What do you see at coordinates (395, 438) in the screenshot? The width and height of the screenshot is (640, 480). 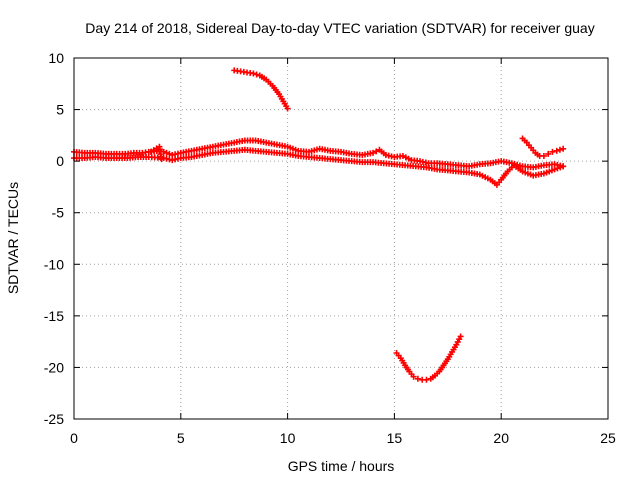 I see `x-tick-label: 15` at bounding box center [395, 438].